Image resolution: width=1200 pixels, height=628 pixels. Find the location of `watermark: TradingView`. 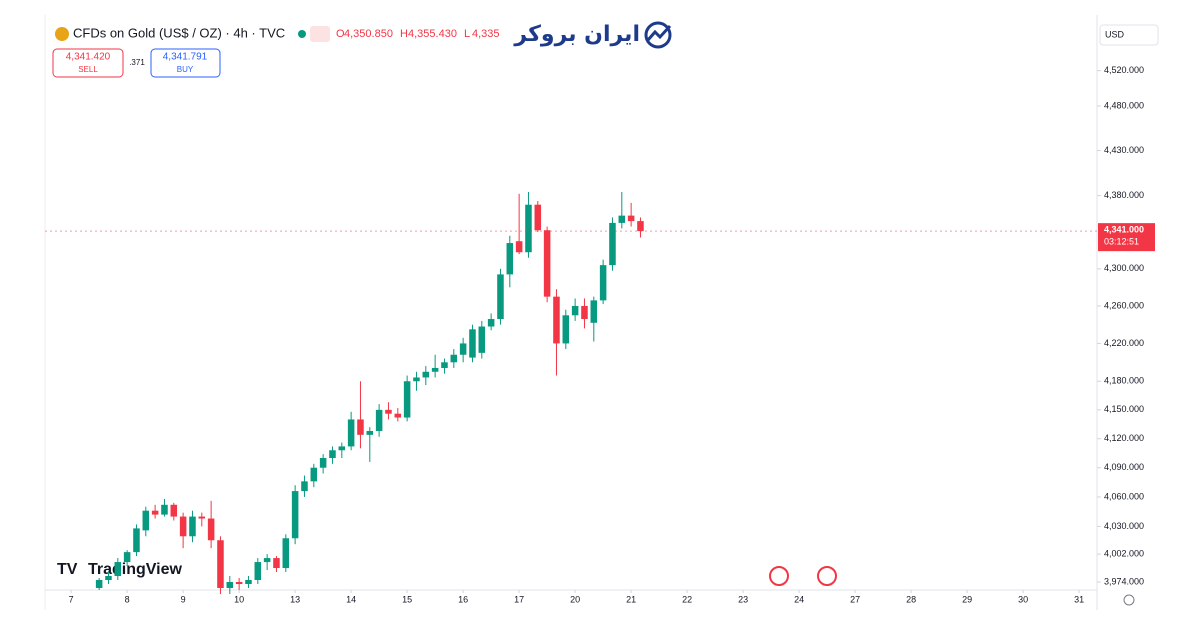

watermark: TradingView is located at coordinates (135, 569).